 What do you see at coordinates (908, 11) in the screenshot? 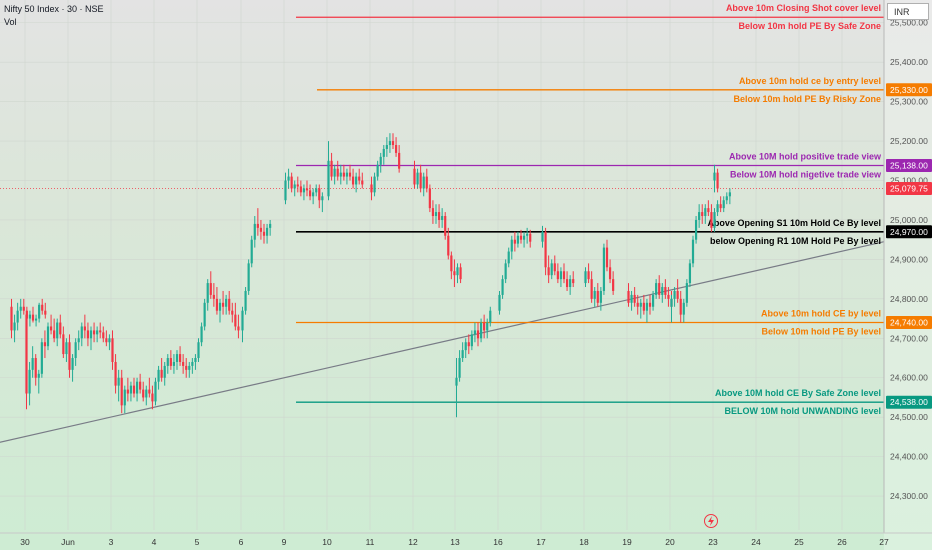
I see `currency-button: INR` at bounding box center [908, 11].